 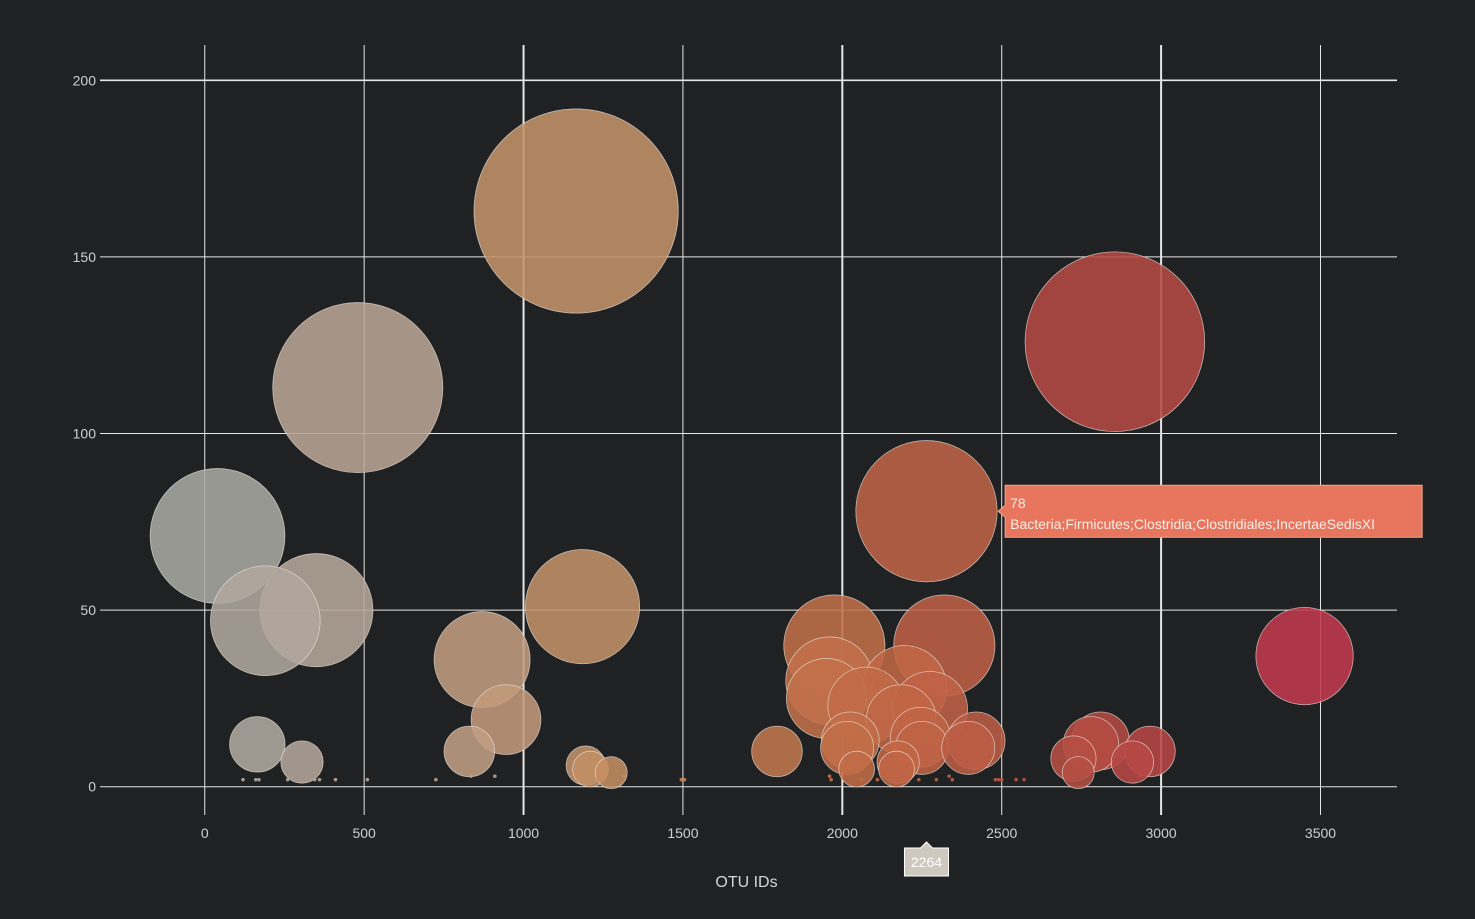 I want to click on x-tick-label: 500, so click(x=364, y=833).